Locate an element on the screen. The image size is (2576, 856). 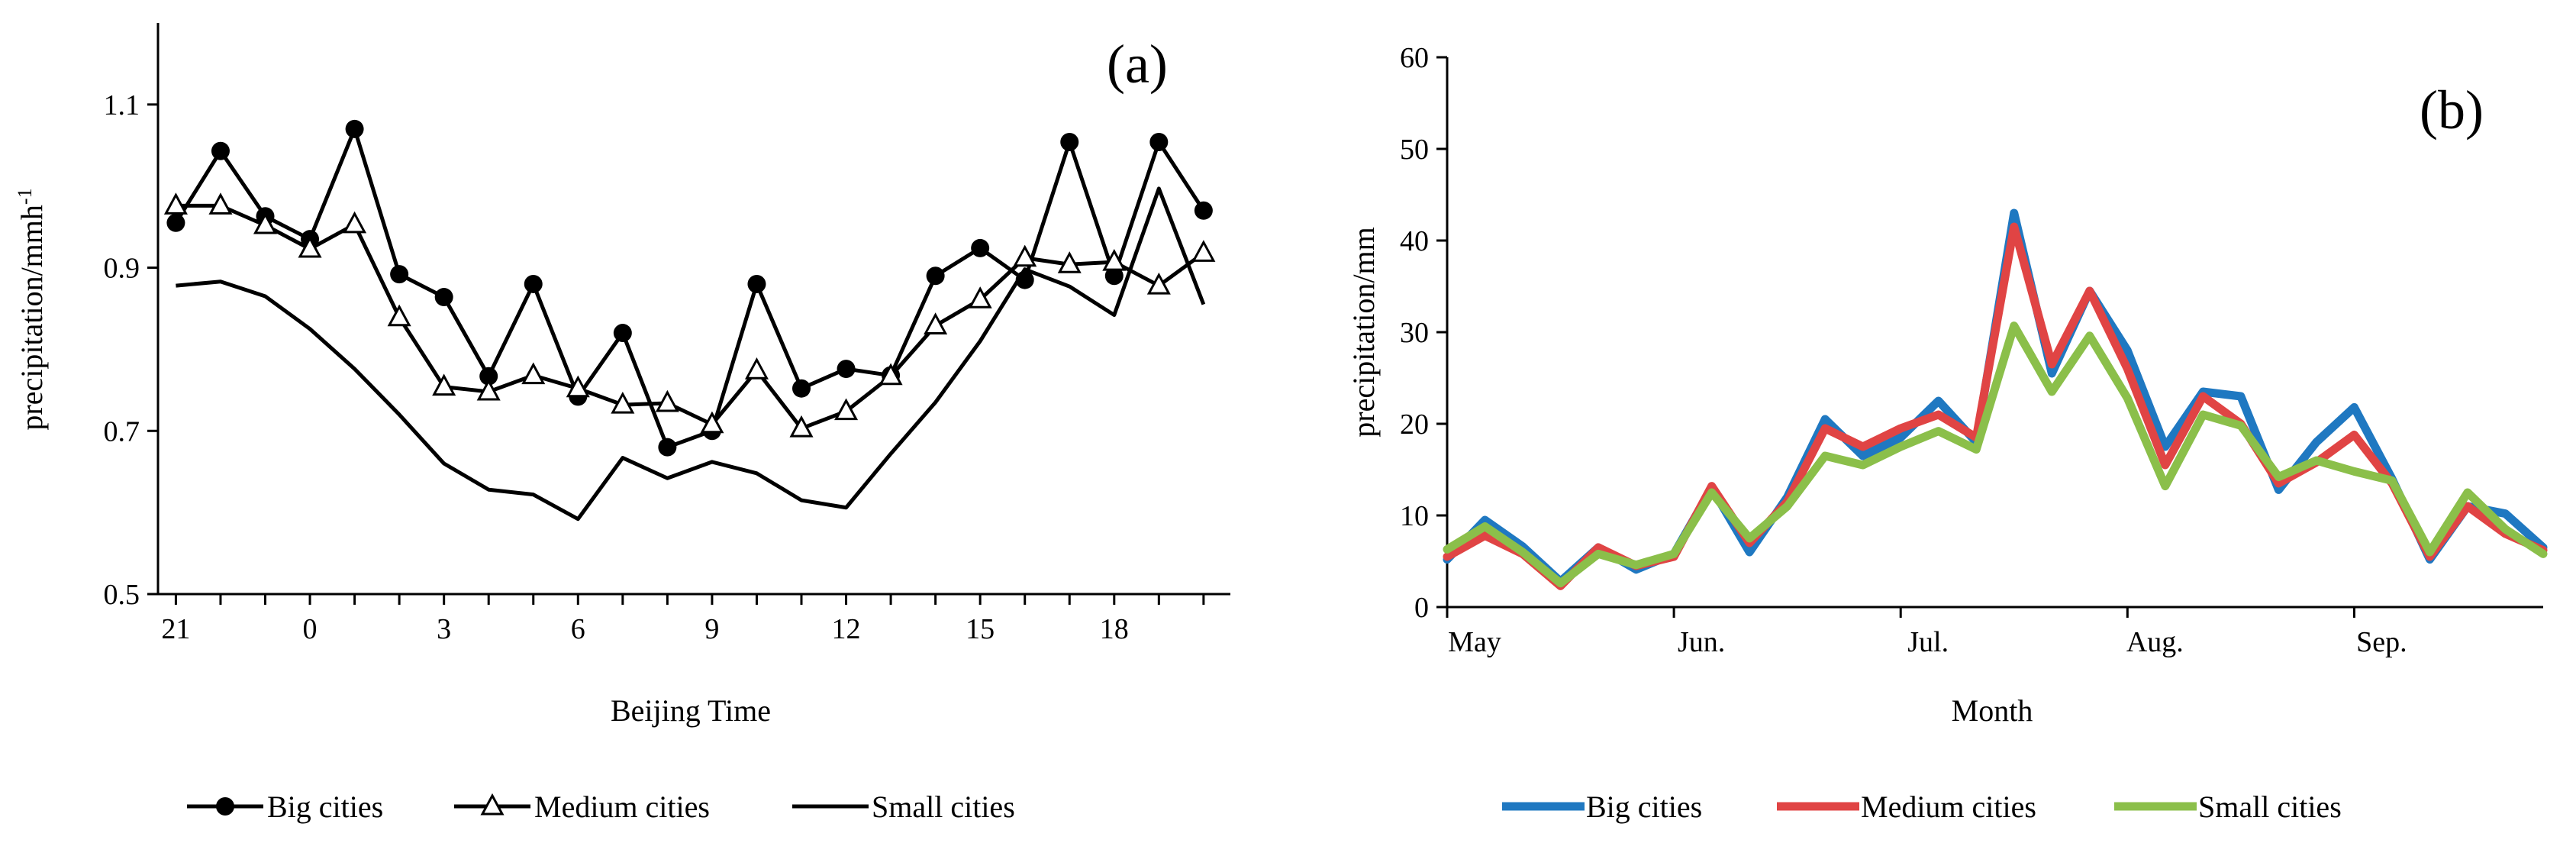
chart-b-y-tick-label: 40 is located at coordinates (1414, 241).